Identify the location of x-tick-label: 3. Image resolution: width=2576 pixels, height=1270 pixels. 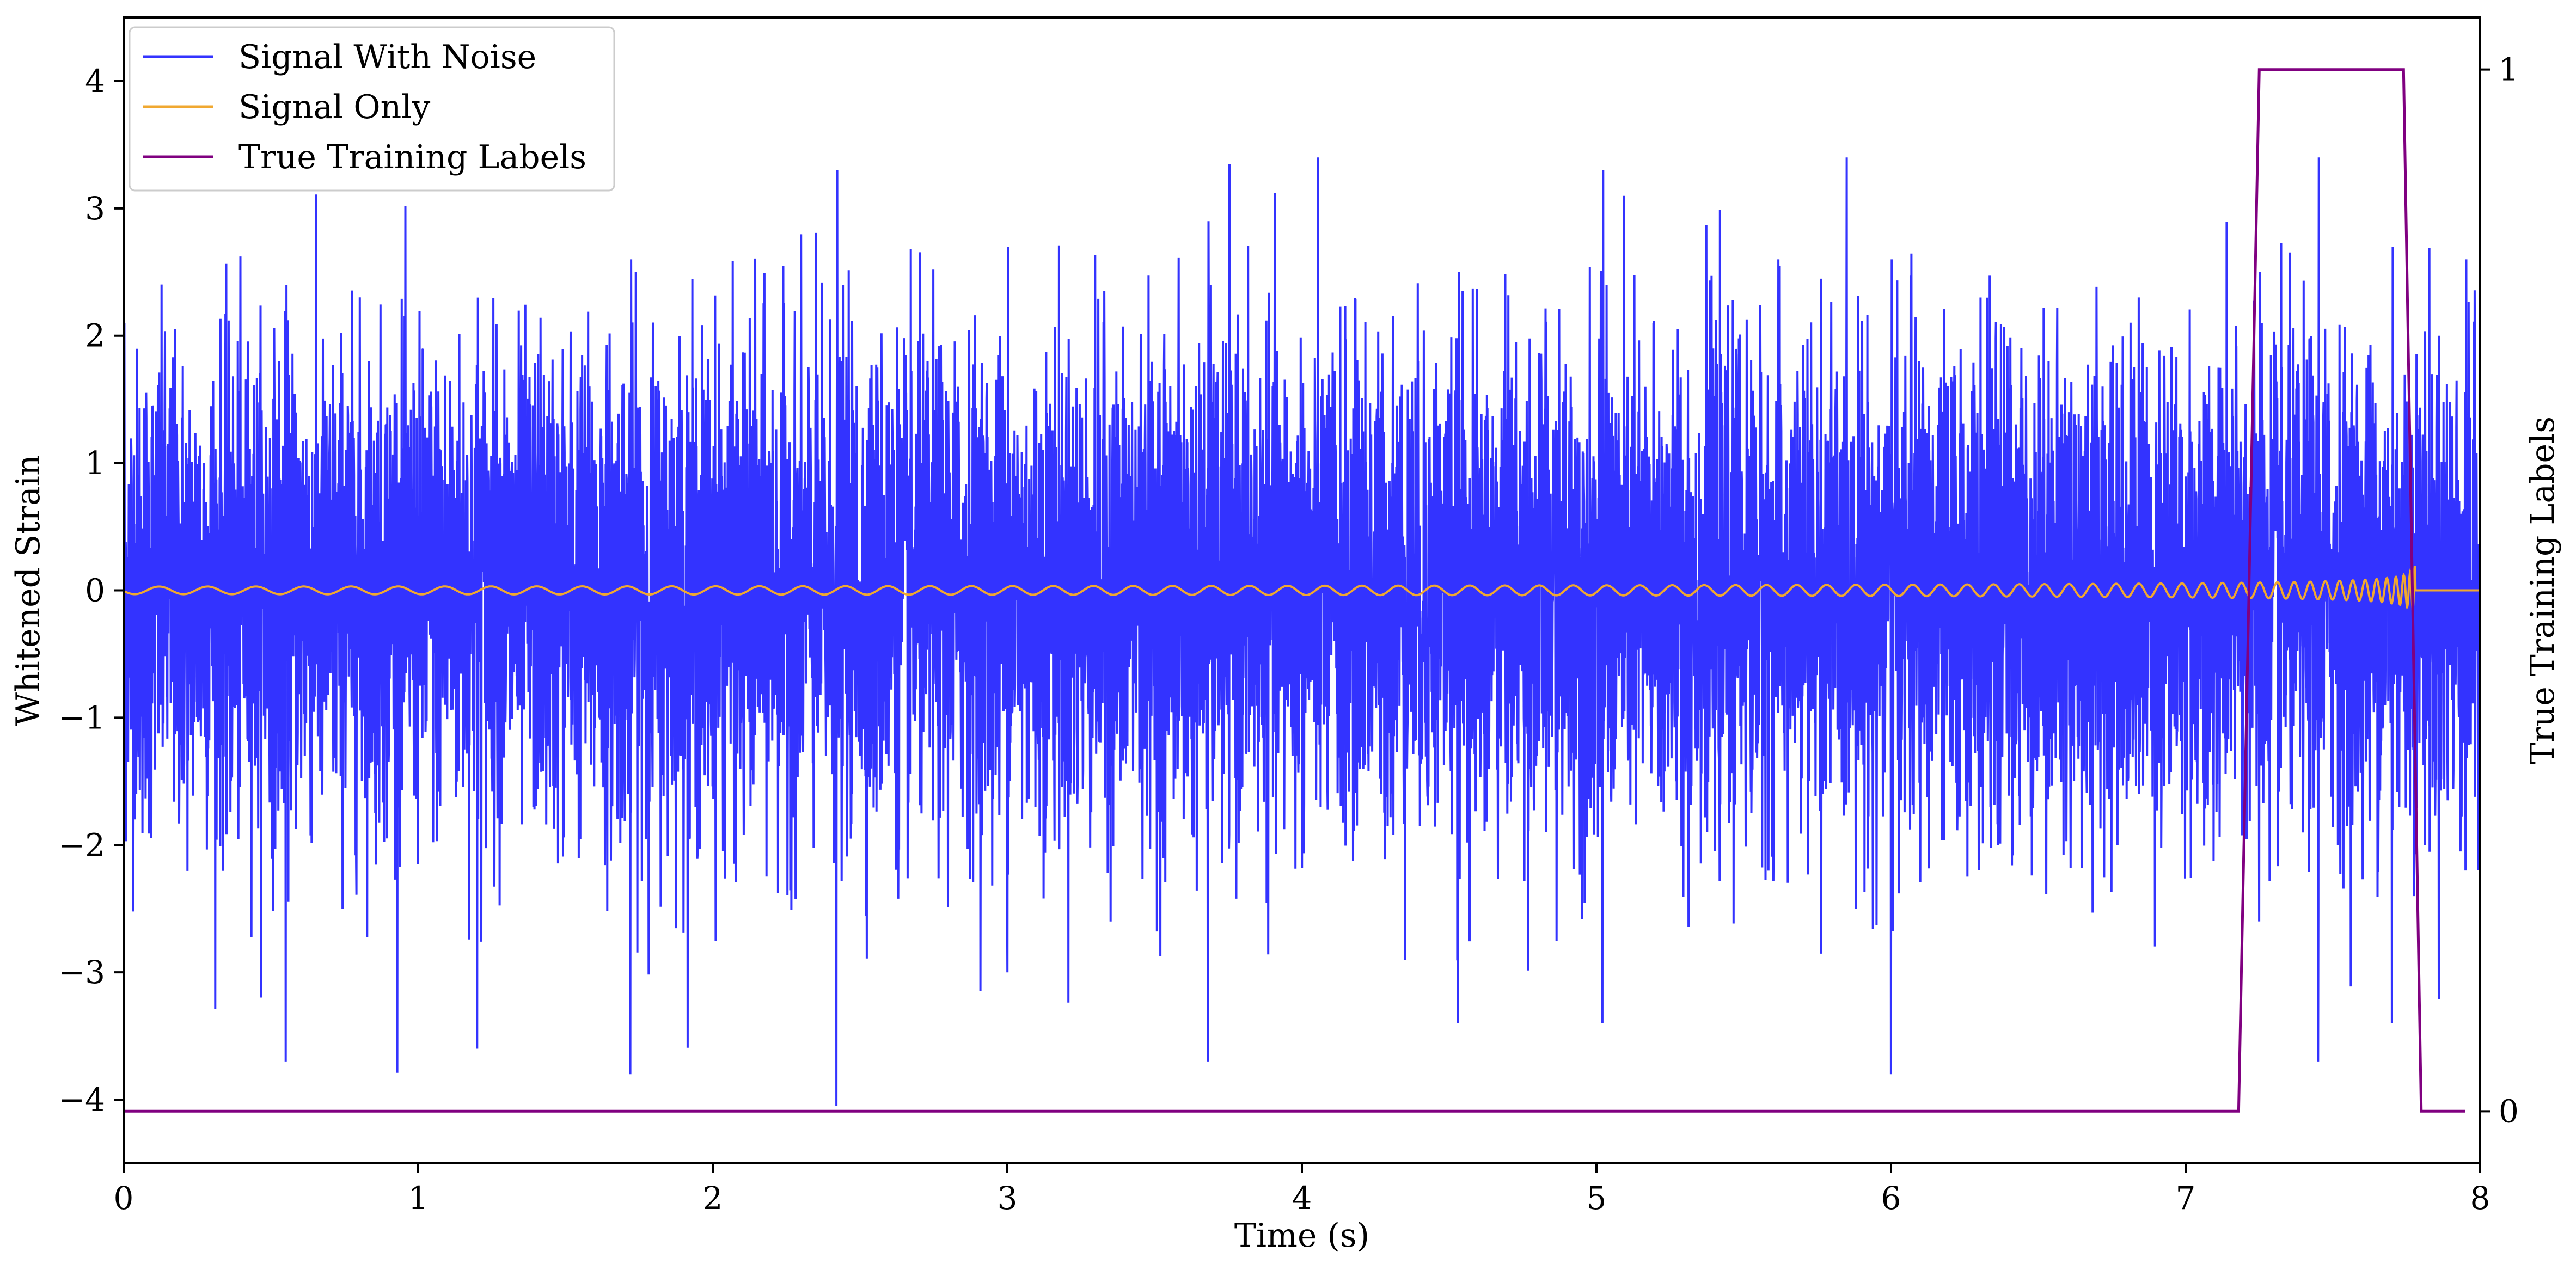
(1008, 1198).